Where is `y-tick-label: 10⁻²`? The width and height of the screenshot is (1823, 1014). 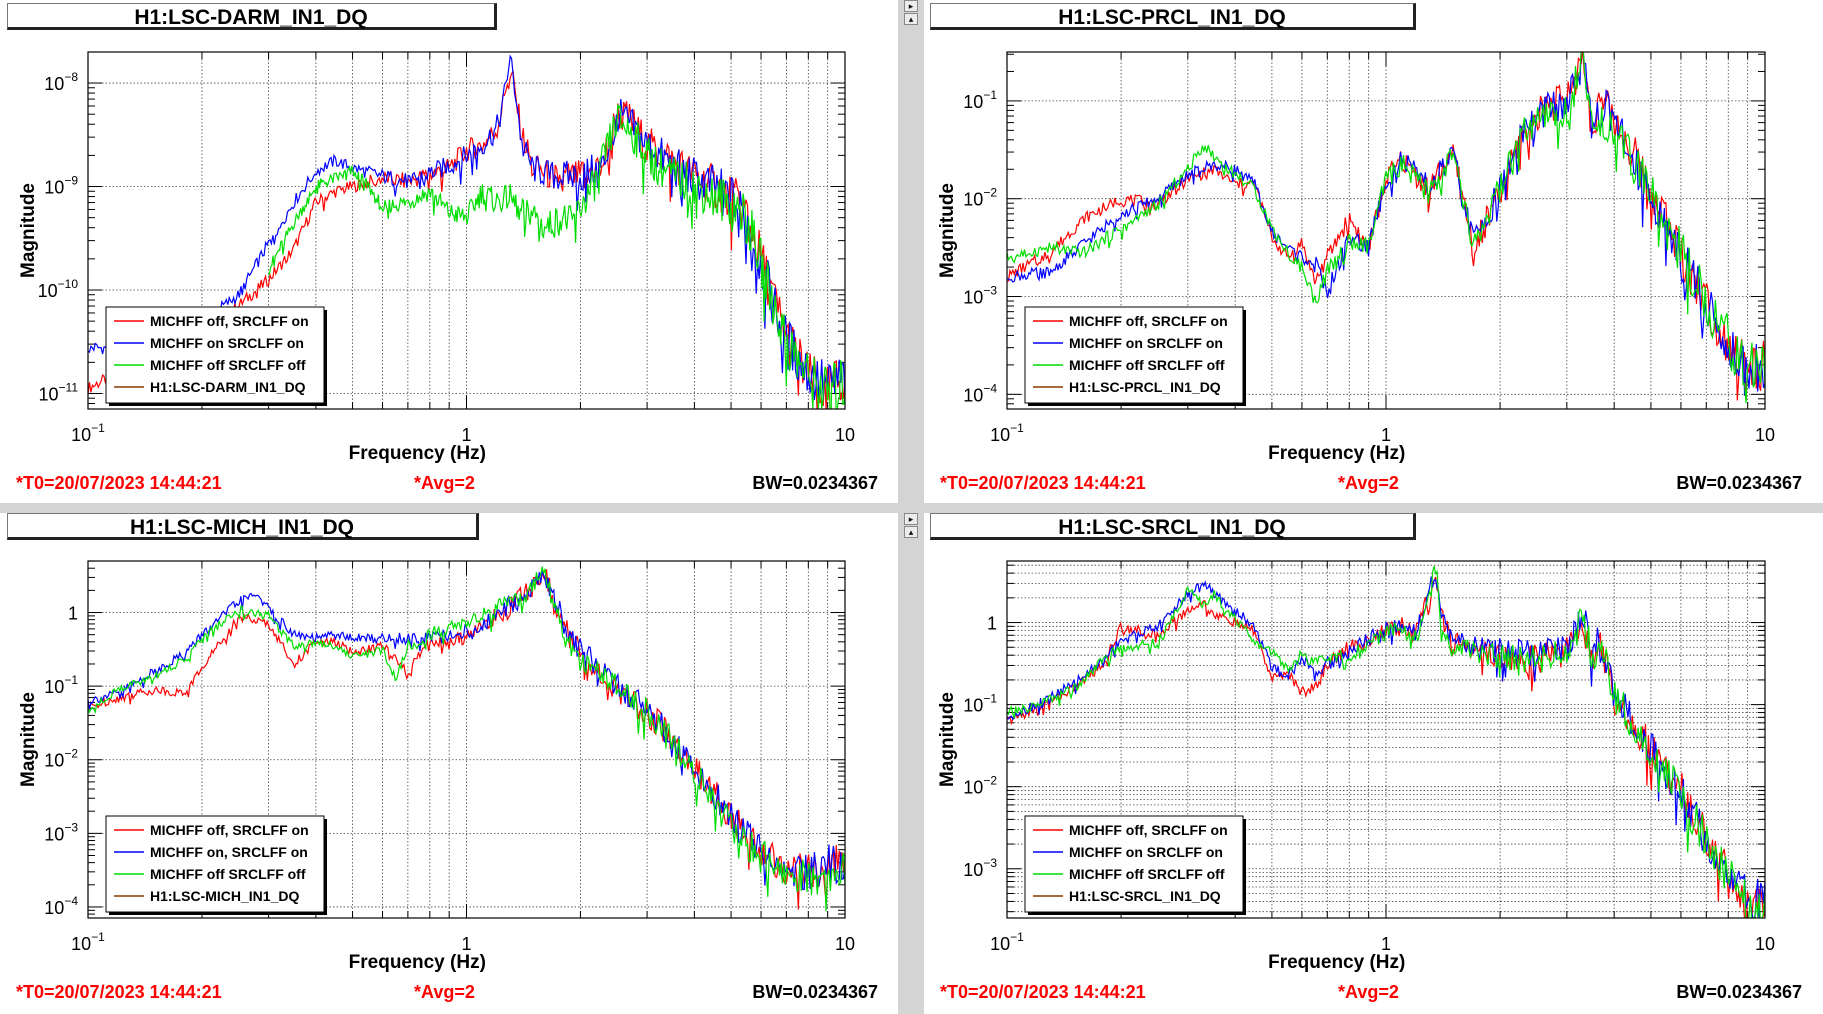 y-tick-label: 10⁻² is located at coordinates (980, 786).